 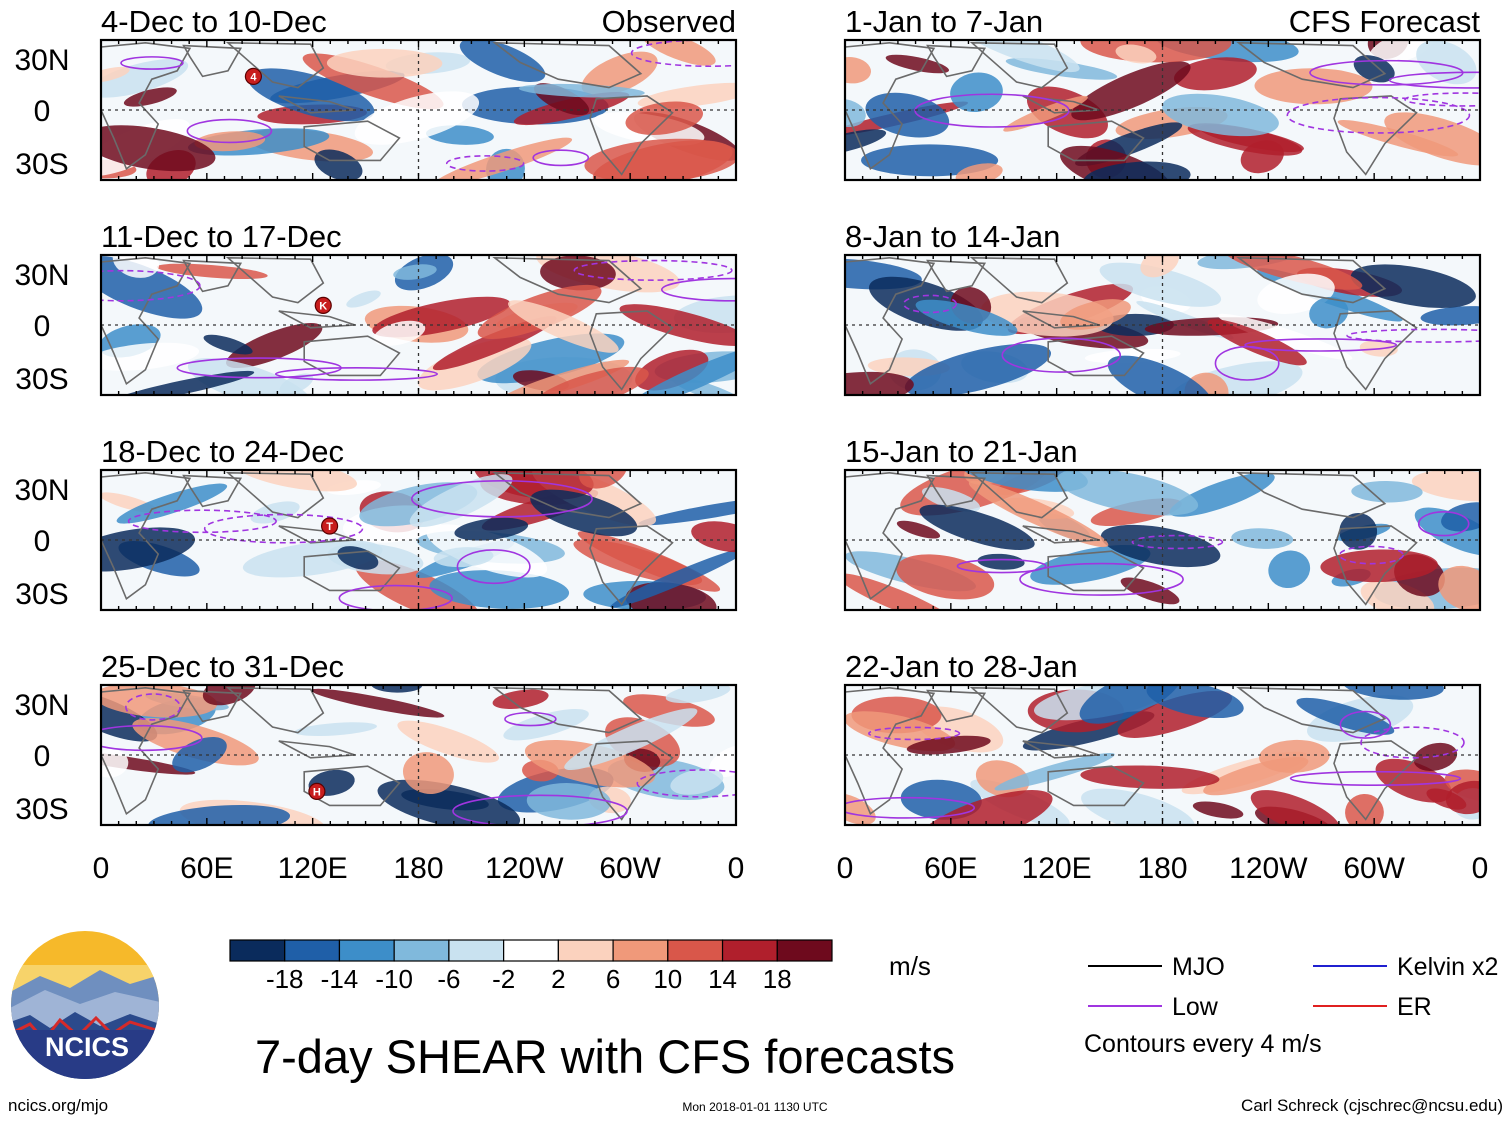 I want to click on panel-1: 4 4-Dec to 10-Dec Observed 30N 0 30S, so click(x=376, y=93).